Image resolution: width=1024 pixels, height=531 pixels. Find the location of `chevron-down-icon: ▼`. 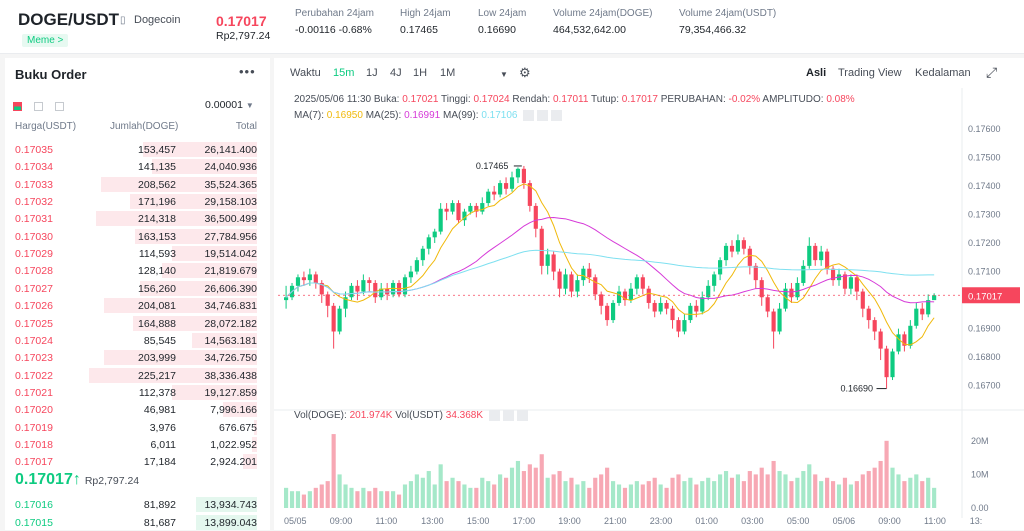

chevron-down-icon: ▼ is located at coordinates (504, 74).